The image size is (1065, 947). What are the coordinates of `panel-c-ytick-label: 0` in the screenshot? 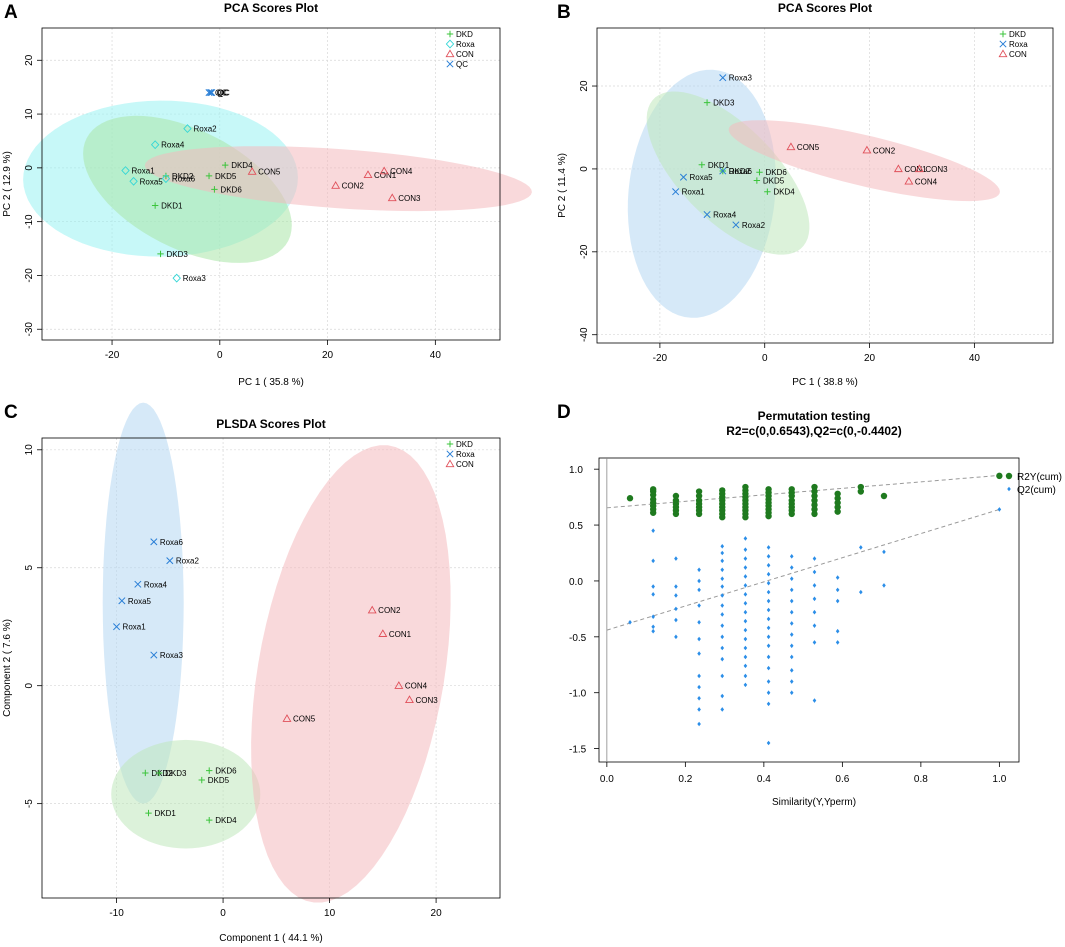 It's located at (29, 685).